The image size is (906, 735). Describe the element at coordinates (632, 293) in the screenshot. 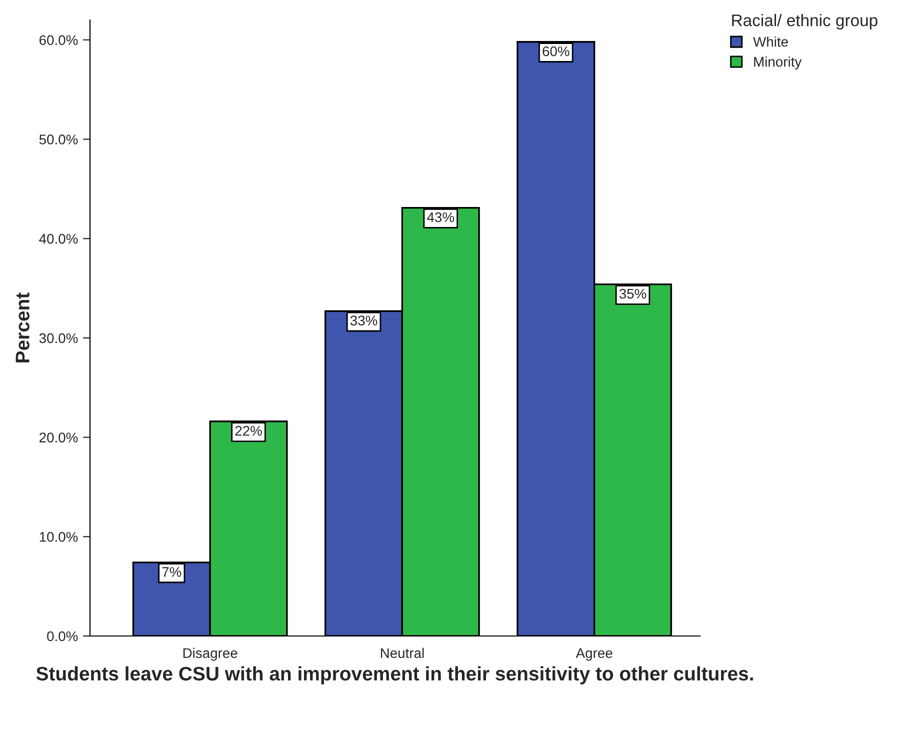

I see `data-label: 35%` at that location.